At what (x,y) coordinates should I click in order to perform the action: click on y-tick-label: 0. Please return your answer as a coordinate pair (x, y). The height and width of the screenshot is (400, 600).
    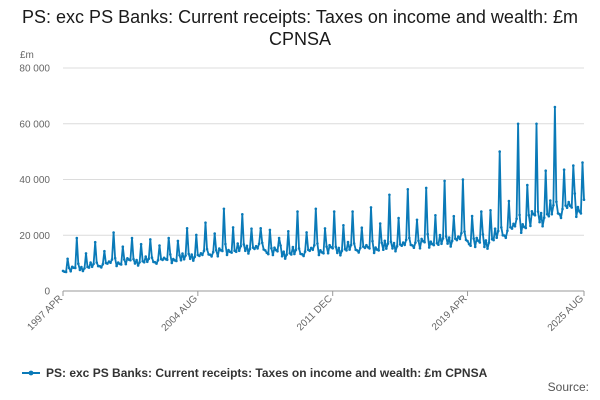
    Looking at the image, I should click on (47, 292).